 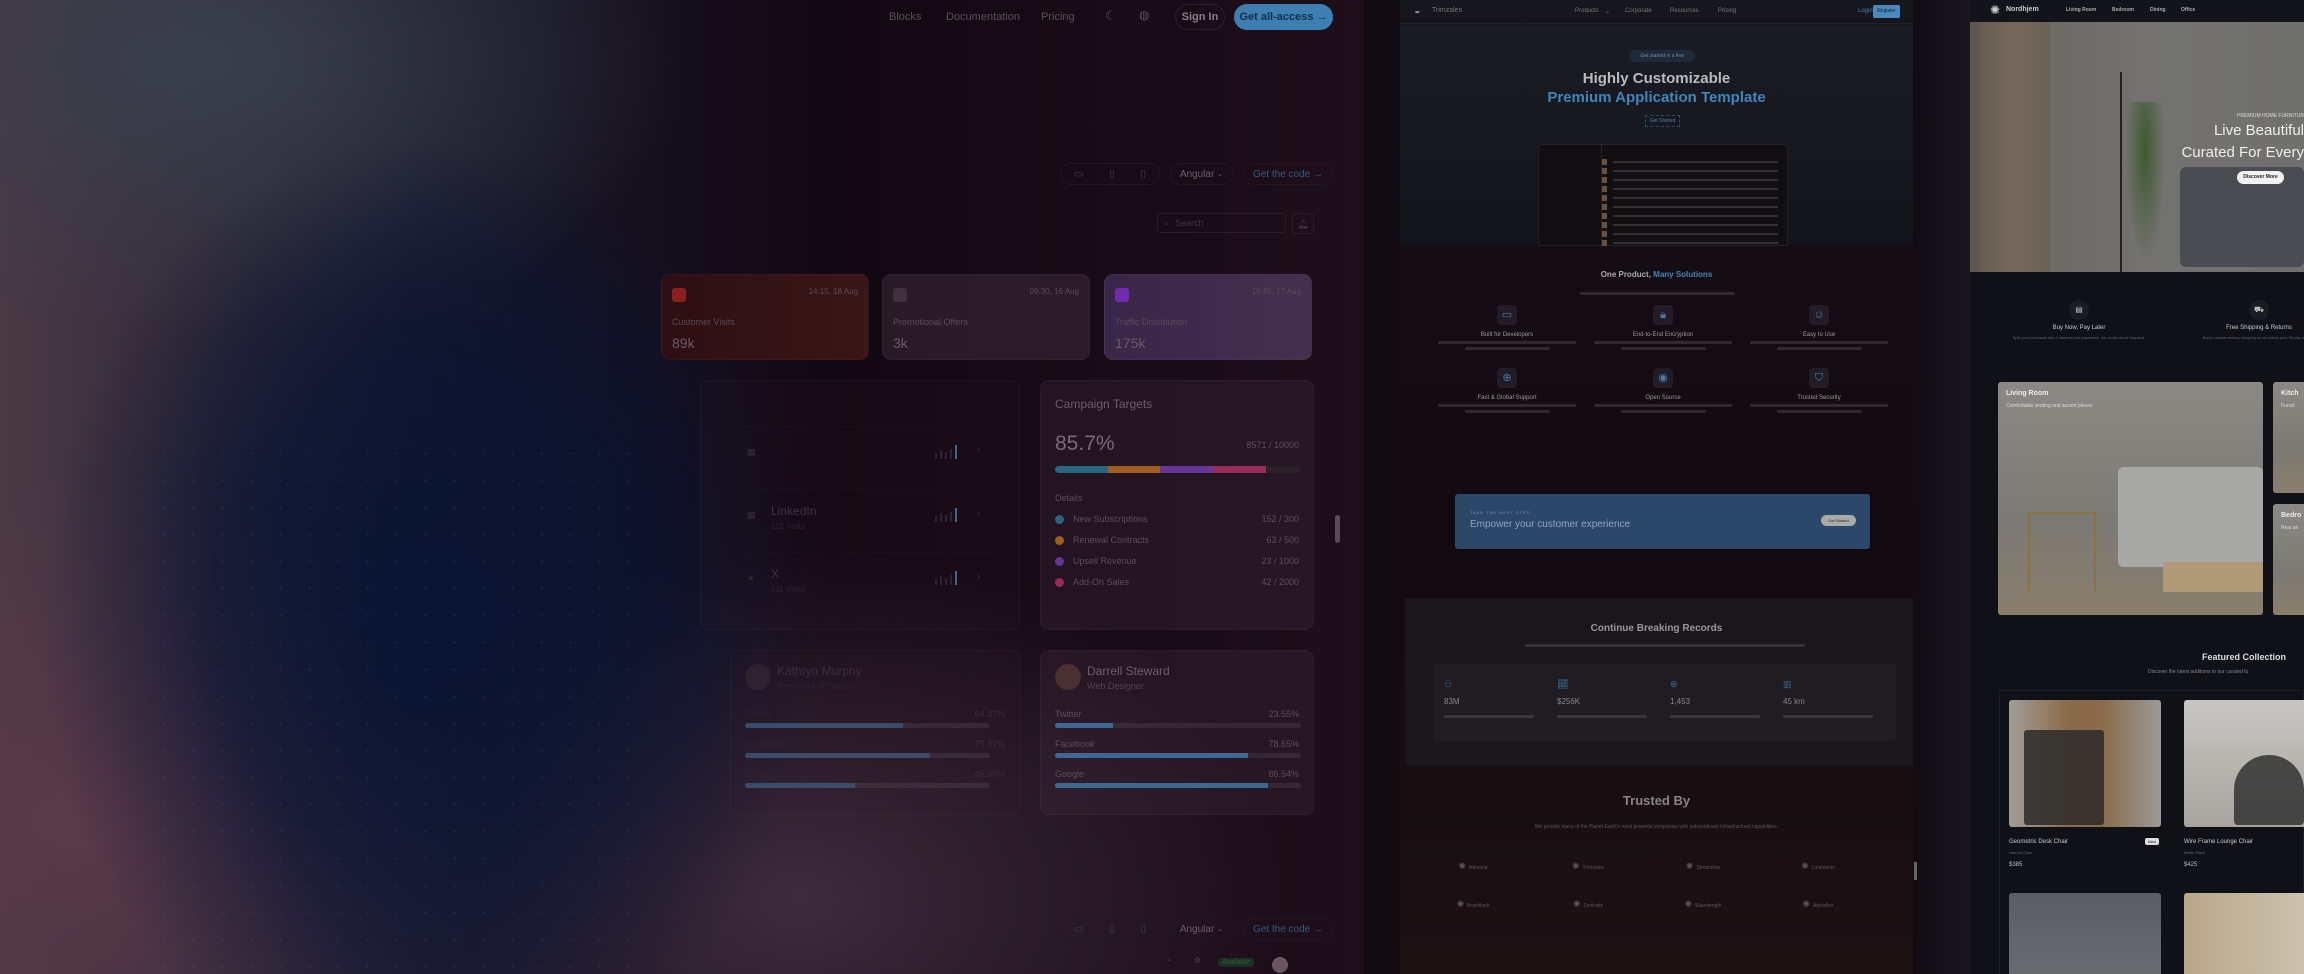 I want to click on legend-value: 23 / 1000, so click(x=1280, y=561).